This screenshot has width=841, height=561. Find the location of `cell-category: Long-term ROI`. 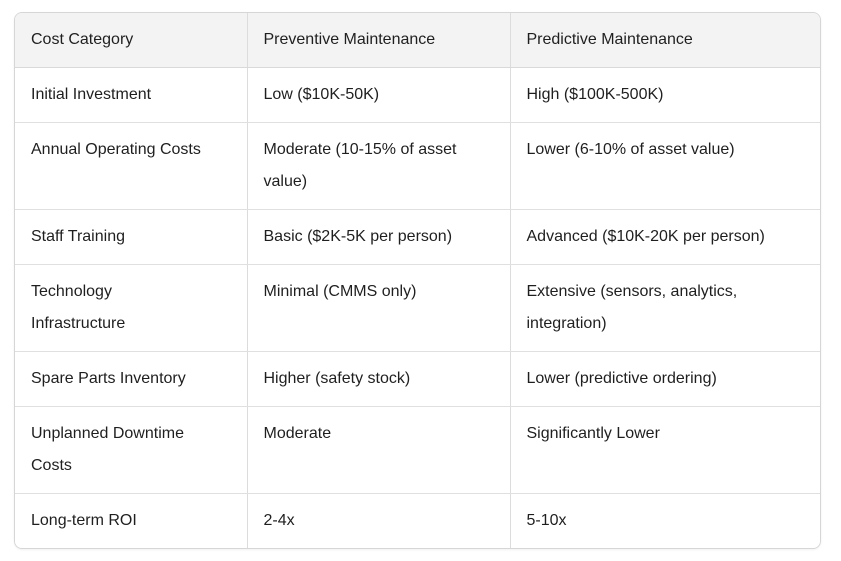

cell-category: Long-term ROI is located at coordinates (131, 520).